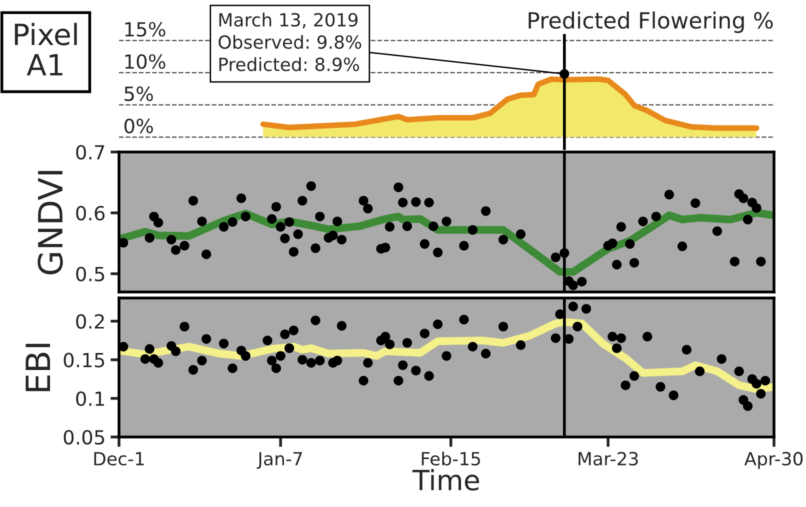  What do you see at coordinates (90, 213) in the screenshot?
I see `y-tick-label: 0.6` at bounding box center [90, 213].